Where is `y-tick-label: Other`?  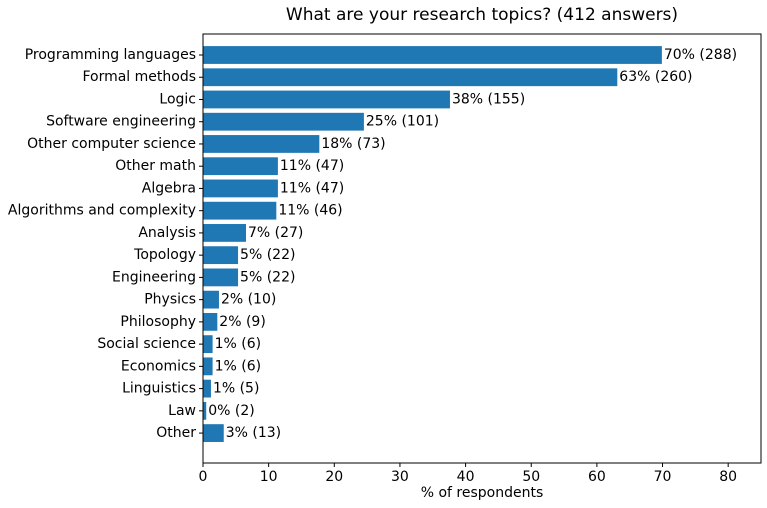 y-tick-label: Other is located at coordinates (176, 433).